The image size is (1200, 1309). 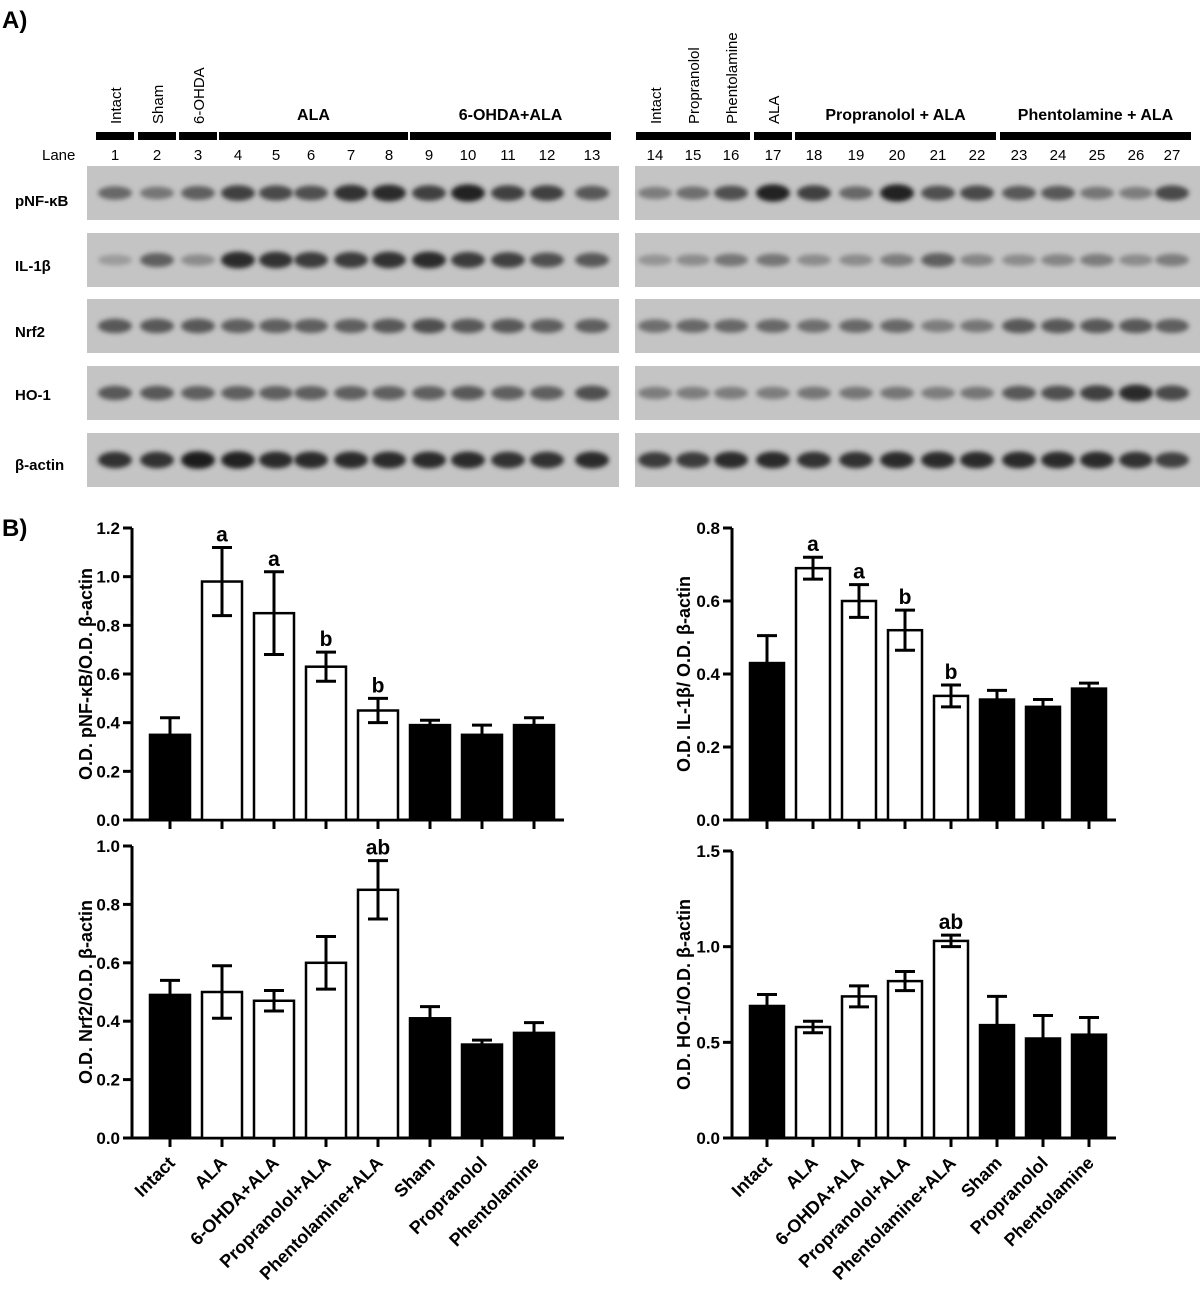 What do you see at coordinates (108, 625) in the screenshot?
I see `y-tick-label: 0.8` at bounding box center [108, 625].